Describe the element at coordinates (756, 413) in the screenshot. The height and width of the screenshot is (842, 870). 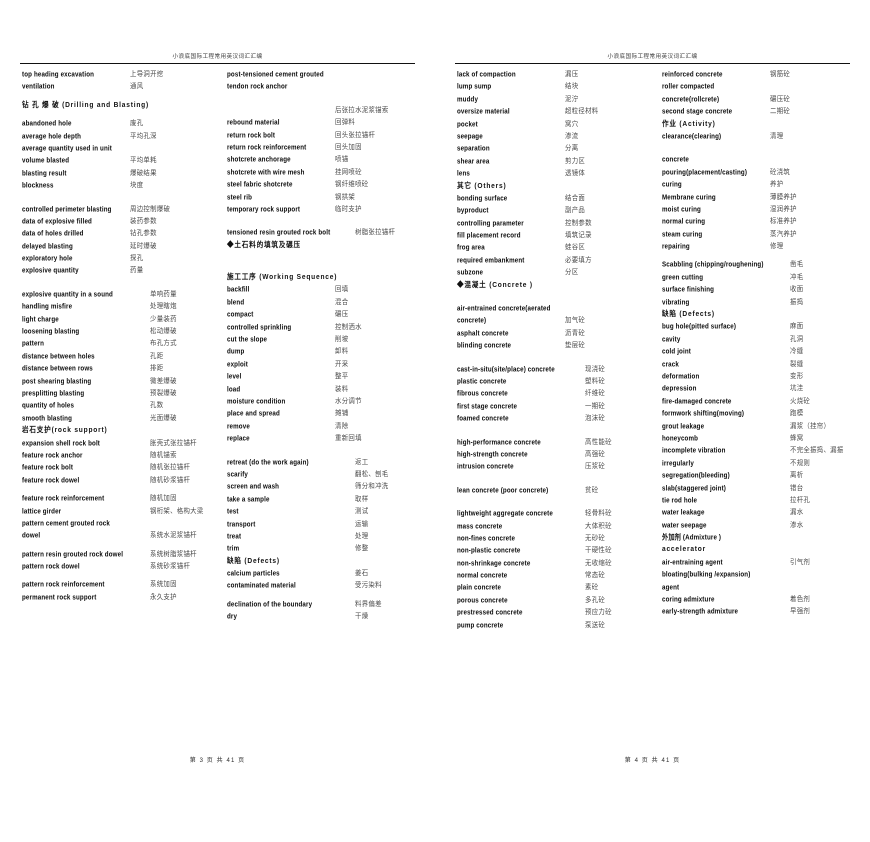
I see `glossary-entry: formwork shifting(moving) 跑模` at that location.